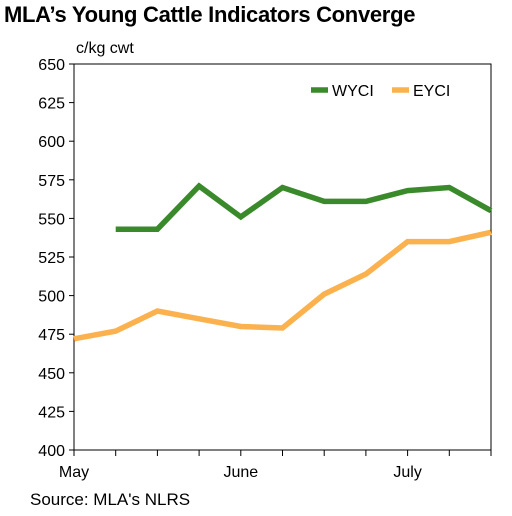  Describe the element at coordinates (51, 65) in the screenshot. I see `y-tick-label: 650` at that location.